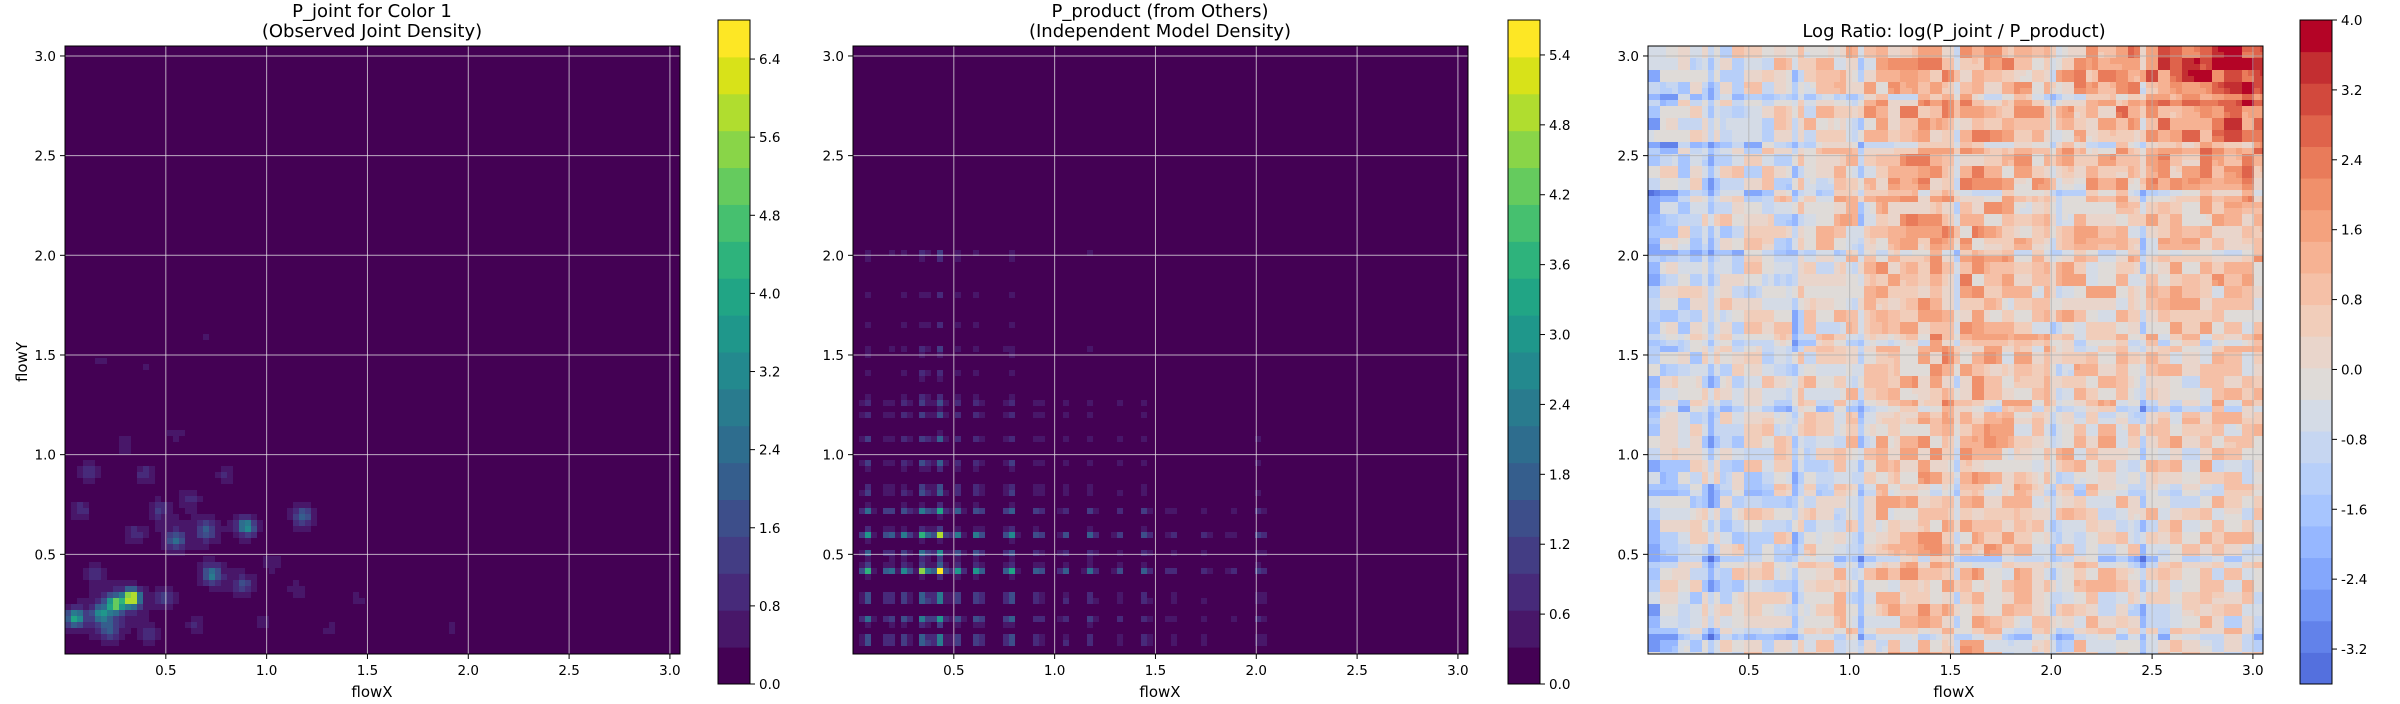 Image resolution: width=2400 pixels, height=704 pixels. What do you see at coordinates (1559, 615) in the screenshot?
I see `colorbar-tick-label: 0.6` at bounding box center [1559, 615].